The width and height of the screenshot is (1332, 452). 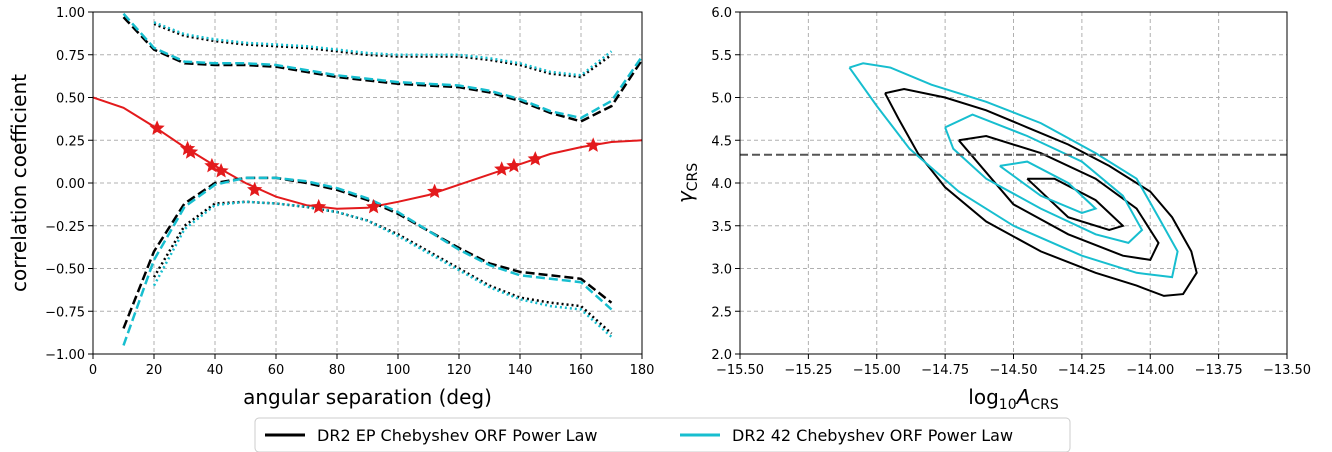 I want to click on y-tick-label: 2.0, so click(x=721, y=355).